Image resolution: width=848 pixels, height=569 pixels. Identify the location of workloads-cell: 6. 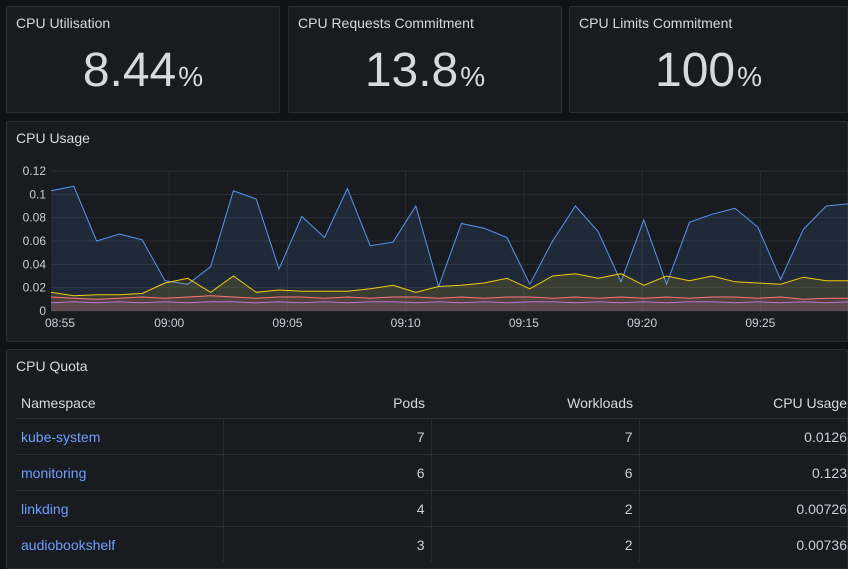
(534, 472).